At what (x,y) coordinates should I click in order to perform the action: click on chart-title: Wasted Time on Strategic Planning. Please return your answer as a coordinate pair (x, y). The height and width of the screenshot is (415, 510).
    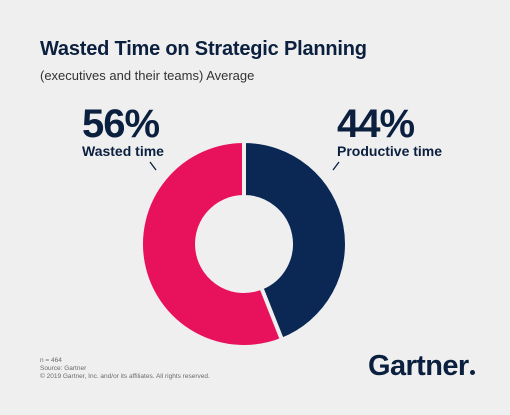
    Looking at the image, I should click on (203, 49).